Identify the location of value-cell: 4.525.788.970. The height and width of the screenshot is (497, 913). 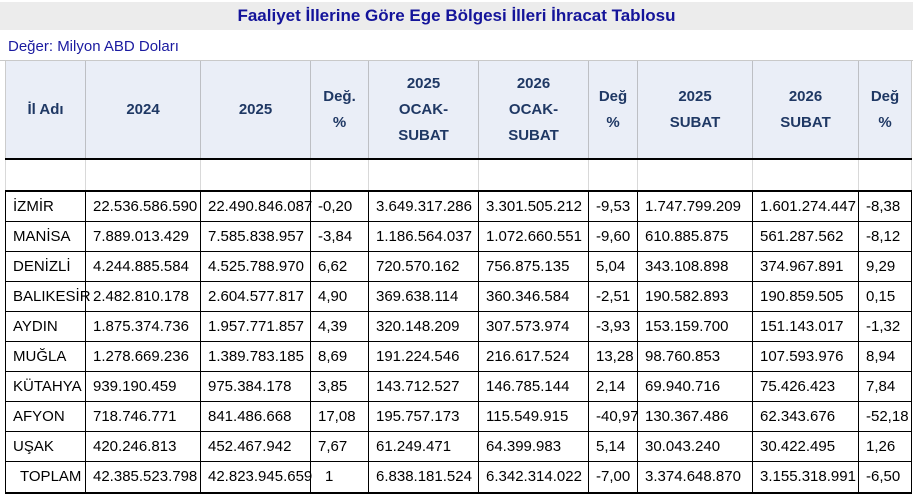
(255, 266).